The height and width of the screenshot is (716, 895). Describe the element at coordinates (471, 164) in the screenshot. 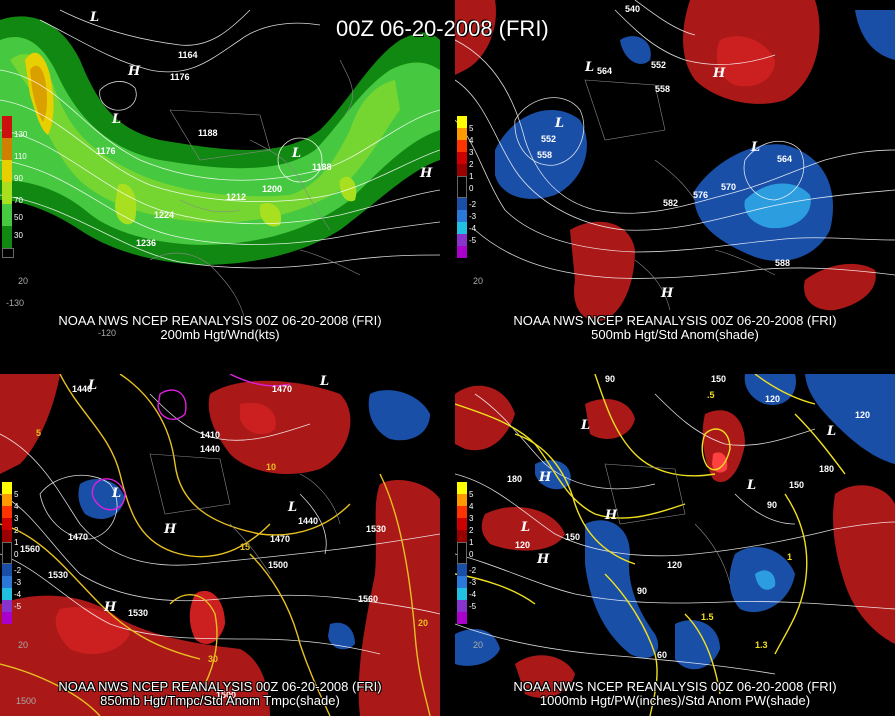

I see `legend-label: 2` at that location.